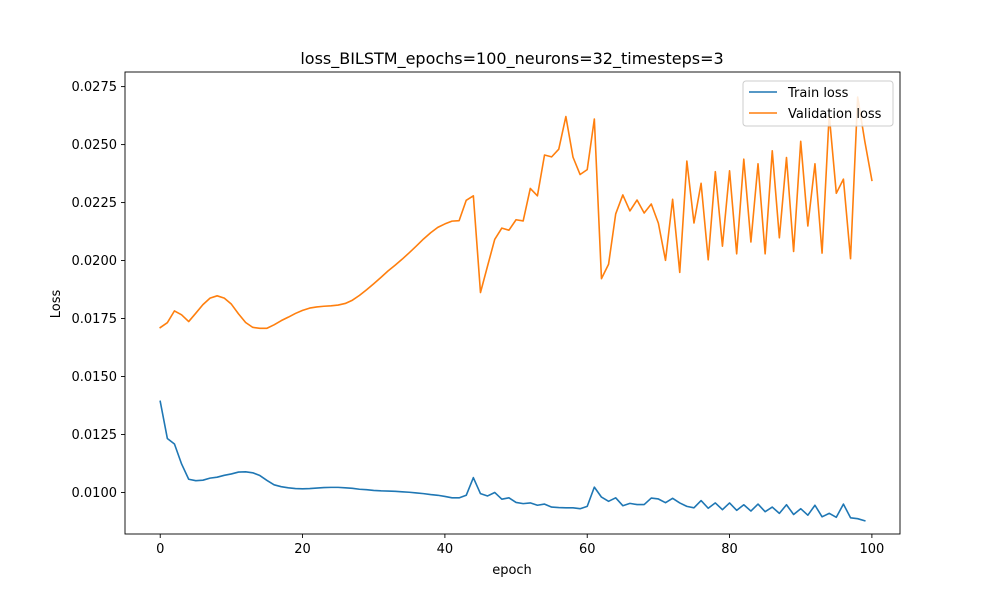  Describe the element at coordinates (587, 549) in the screenshot. I see `x-tick-label: 60` at that location.